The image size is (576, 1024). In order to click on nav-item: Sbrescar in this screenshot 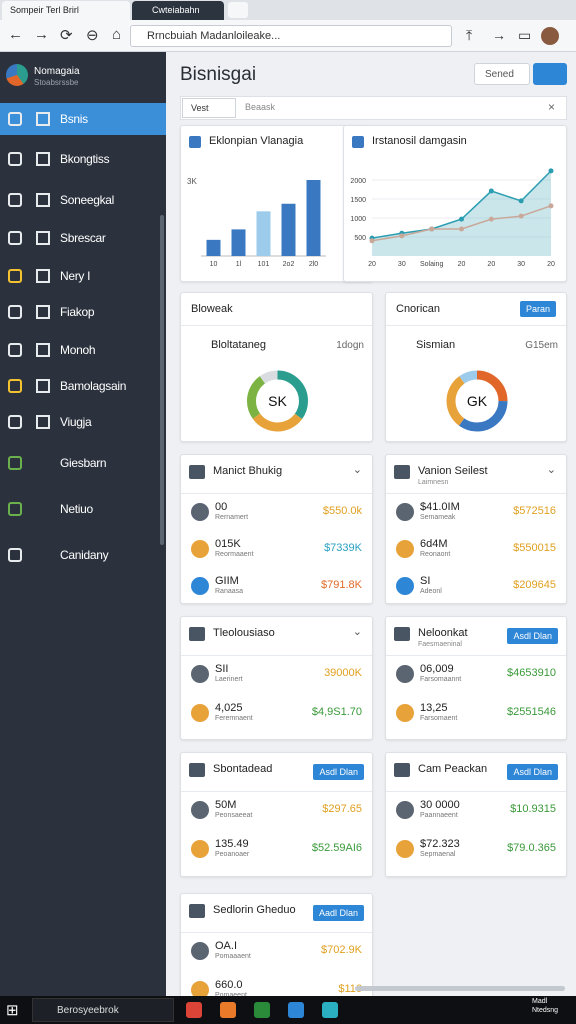, I will do `click(83, 238)`.